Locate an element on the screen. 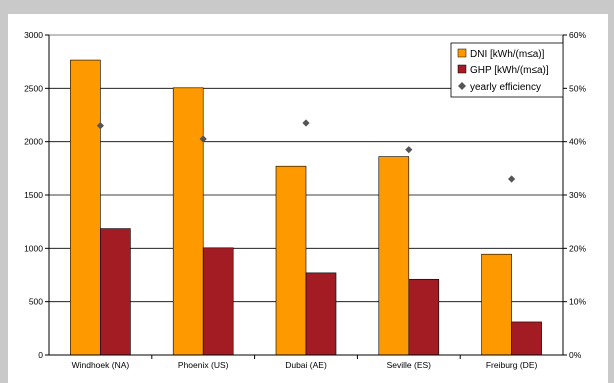 This screenshot has height=383, width=614. y-right-tick-label: 20% is located at coordinates (577, 248).